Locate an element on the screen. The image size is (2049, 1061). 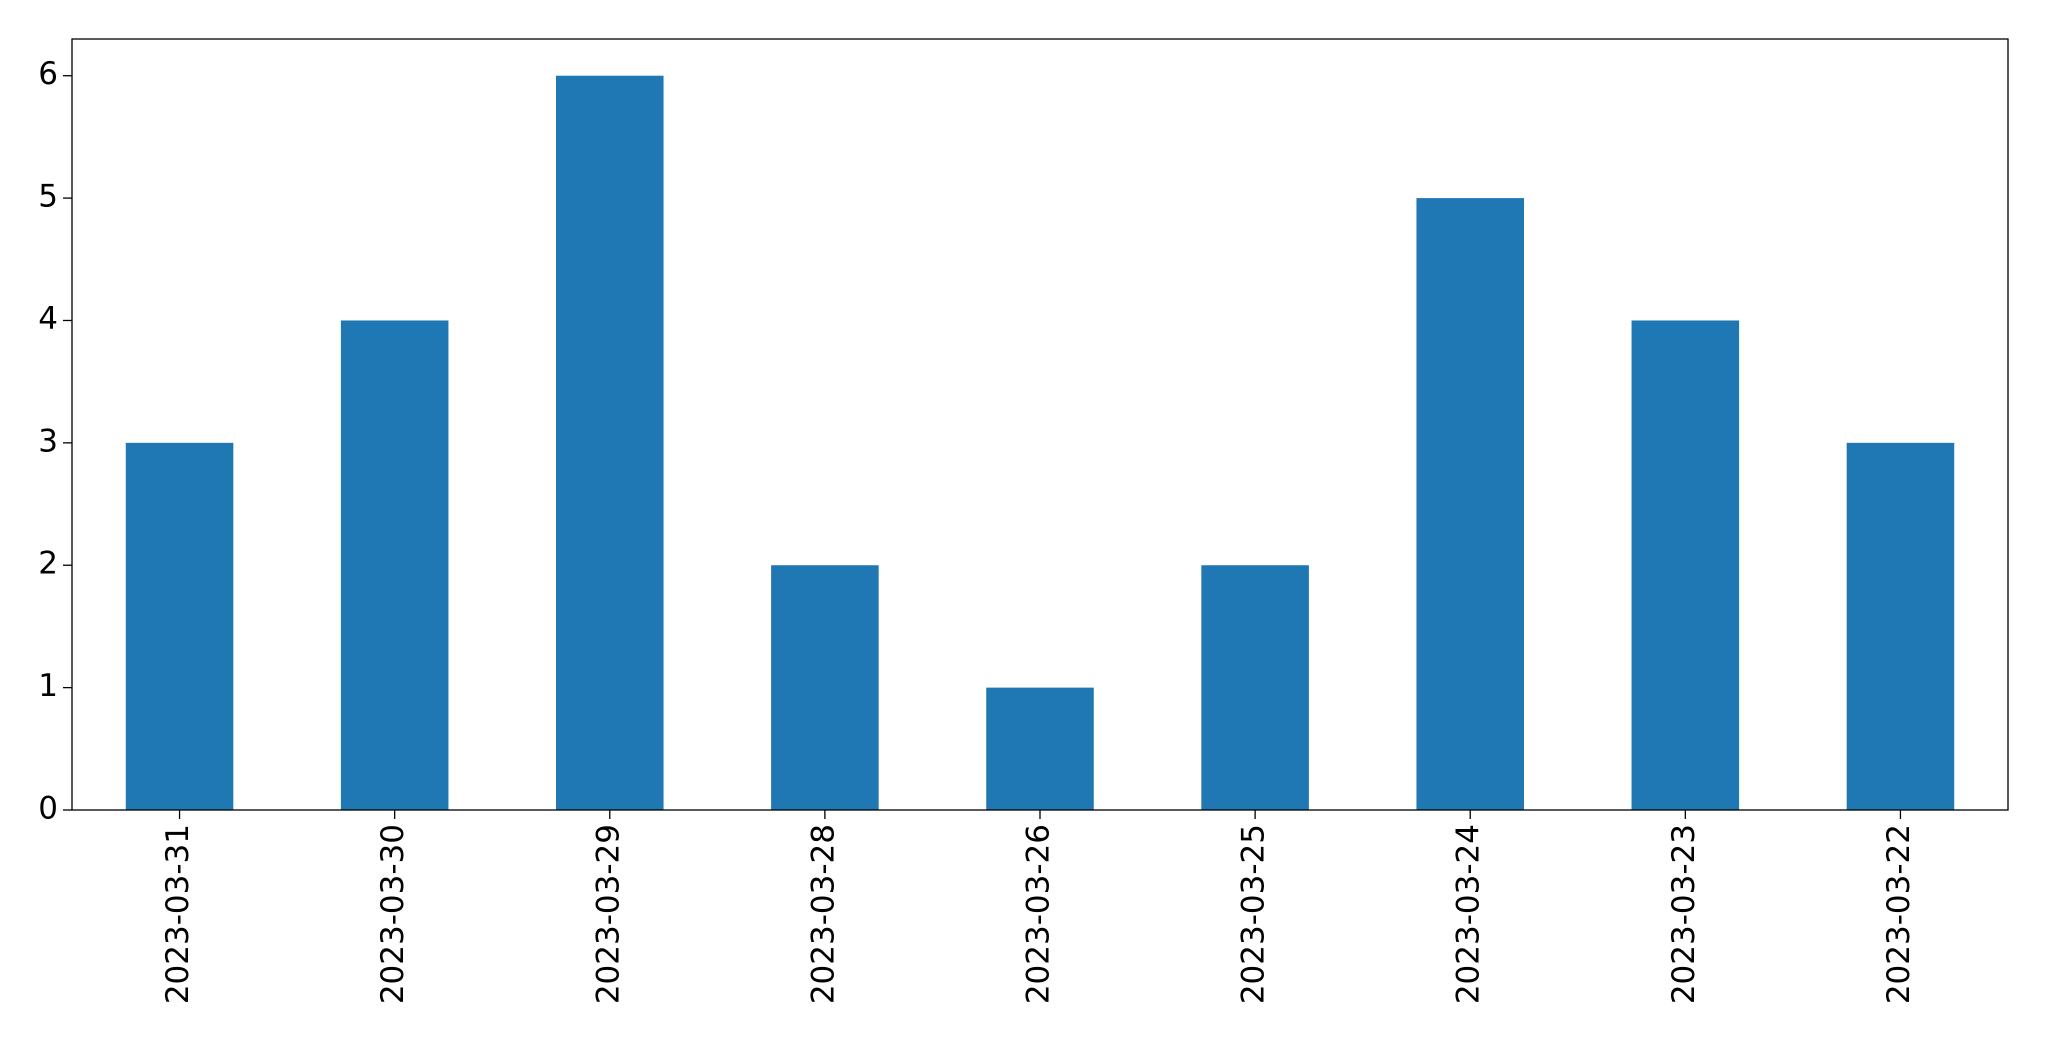
y-tick-label: 0 is located at coordinates (48, 809).